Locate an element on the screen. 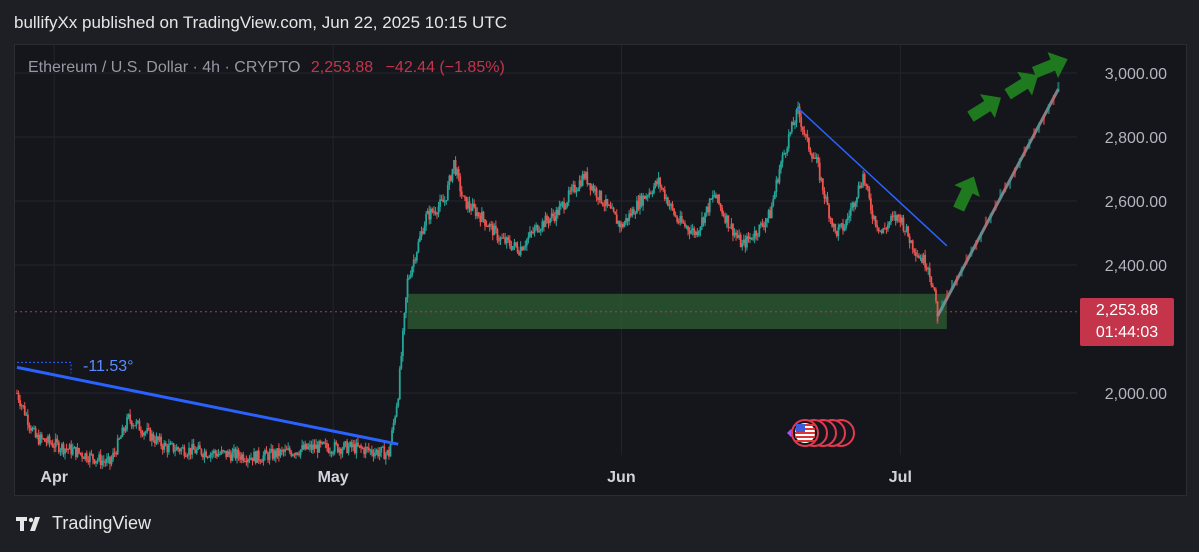 The height and width of the screenshot is (552, 1199). arrow-shape is located at coordinates (1050, 65).